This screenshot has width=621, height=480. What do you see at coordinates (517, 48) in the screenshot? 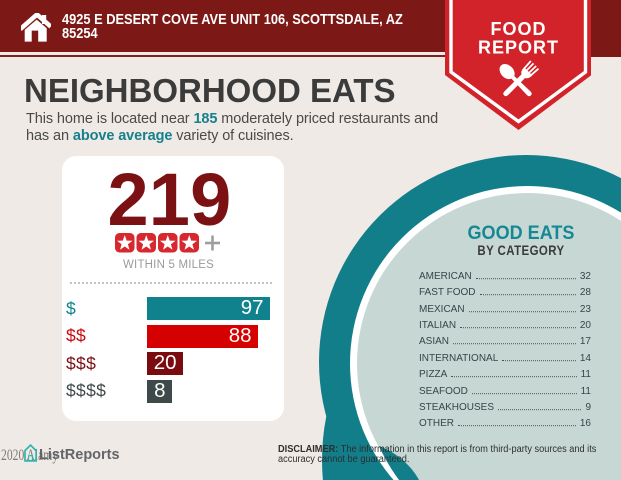
I see `svg-text: REPORT` at bounding box center [517, 48].